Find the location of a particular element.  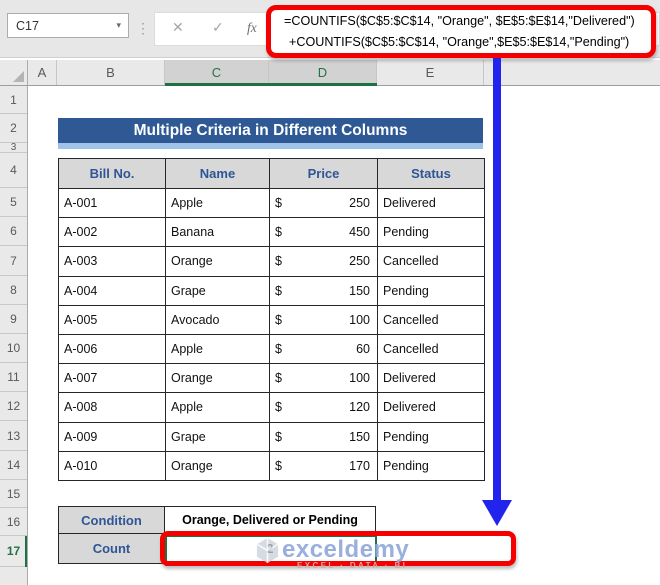

watermark: exceldemy is located at coordinates (332, 550).